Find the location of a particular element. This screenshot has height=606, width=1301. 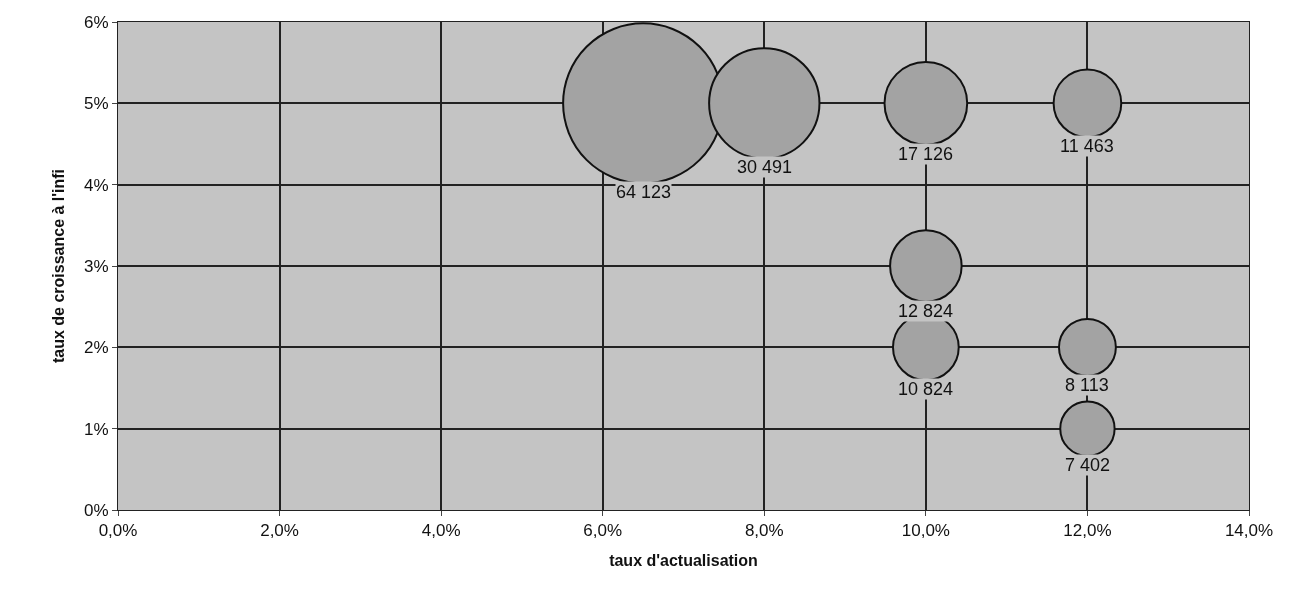

annotation: 30 491 is located at coordinates (765, 167).